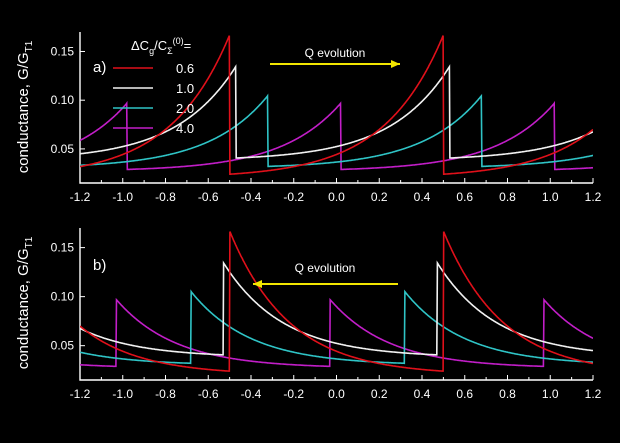 This screenshot has height=443, width=620. What do you see at coordinates (185, 68) in the screenshot?
I see `legend-entry-label: 0.6` at bounding box center [185, 68].